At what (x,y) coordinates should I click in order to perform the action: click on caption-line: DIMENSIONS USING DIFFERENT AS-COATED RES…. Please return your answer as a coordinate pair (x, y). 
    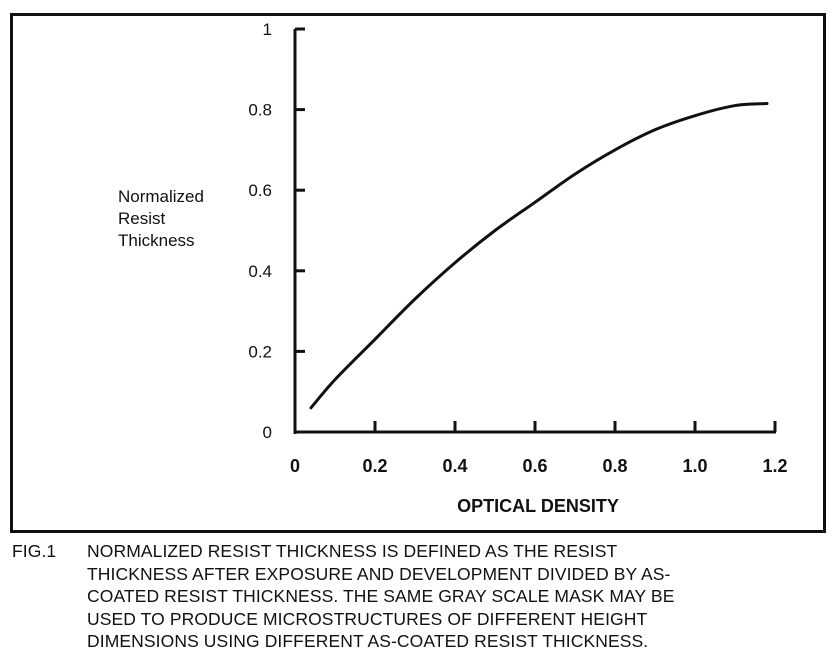
    Looking at the image, I should click on (368, 641).